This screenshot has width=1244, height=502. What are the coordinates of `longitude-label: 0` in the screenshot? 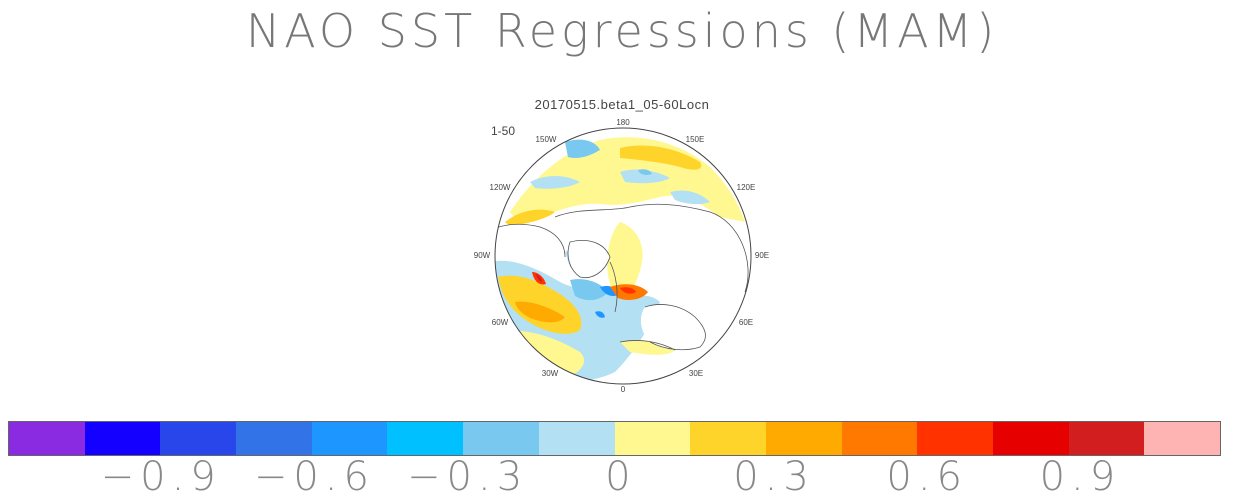 It's located at (623, 389).